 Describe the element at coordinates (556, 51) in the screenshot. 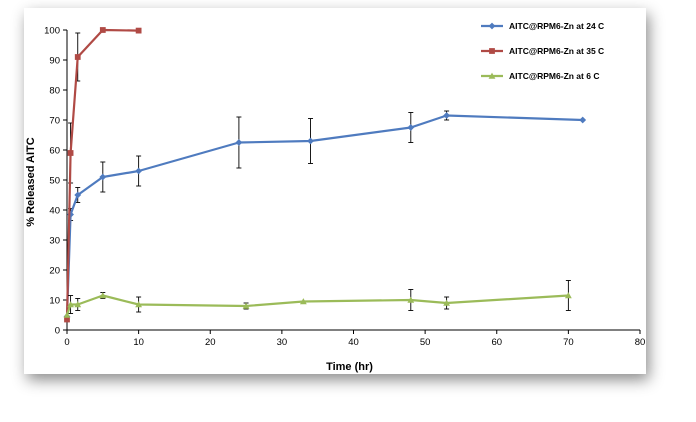

I see `legend-label: AITC@RPM6-Zn at 35 C` at that location.